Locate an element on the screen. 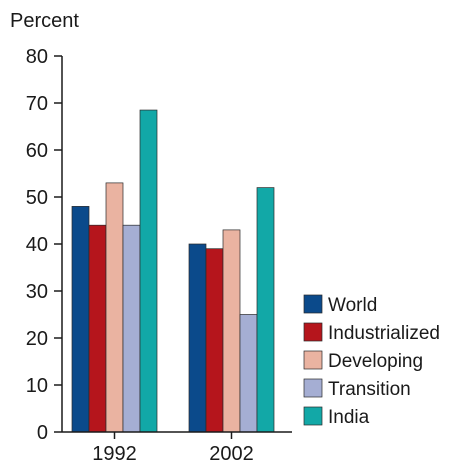  y-tick-label: 10 is located at coordinates (37, 386).